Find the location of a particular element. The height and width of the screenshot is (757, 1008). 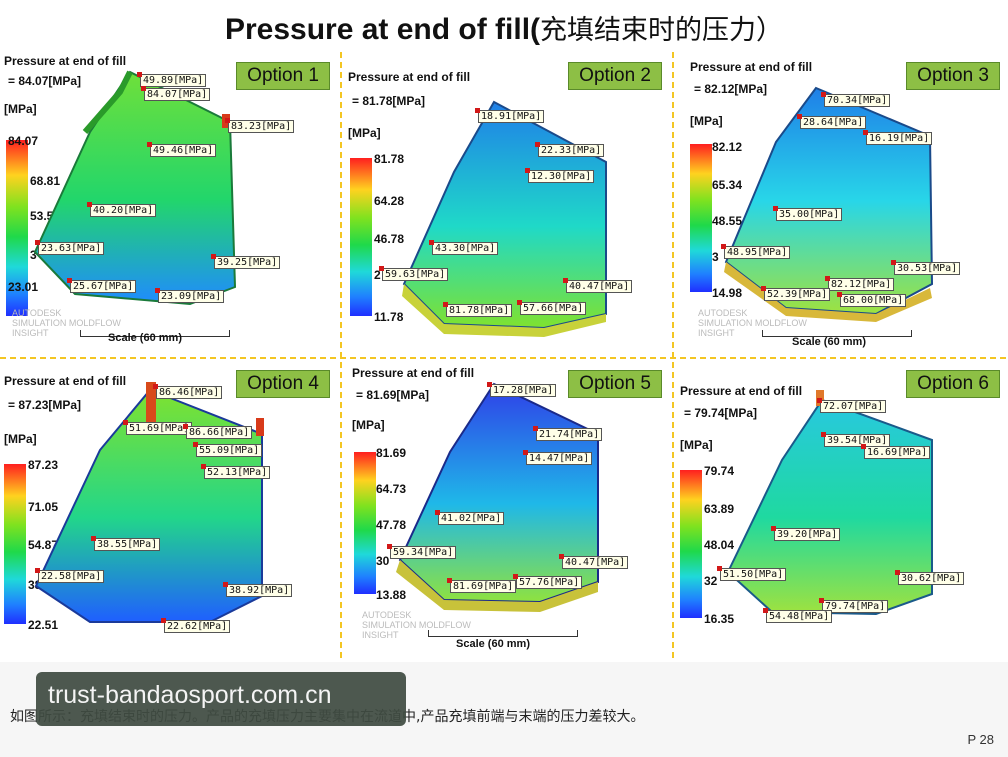

pressure-label: 23.63[MPa] is located at coordinates (69, 247).